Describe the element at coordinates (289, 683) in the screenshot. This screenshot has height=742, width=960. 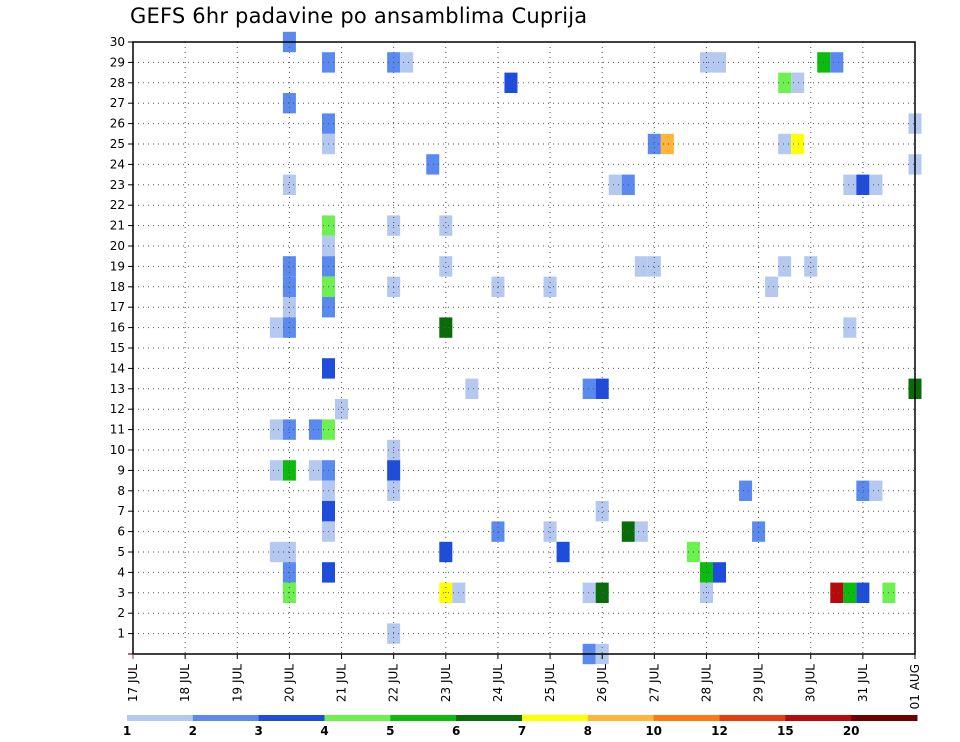
I see `x-tick-label: 20 JUL` at that location.